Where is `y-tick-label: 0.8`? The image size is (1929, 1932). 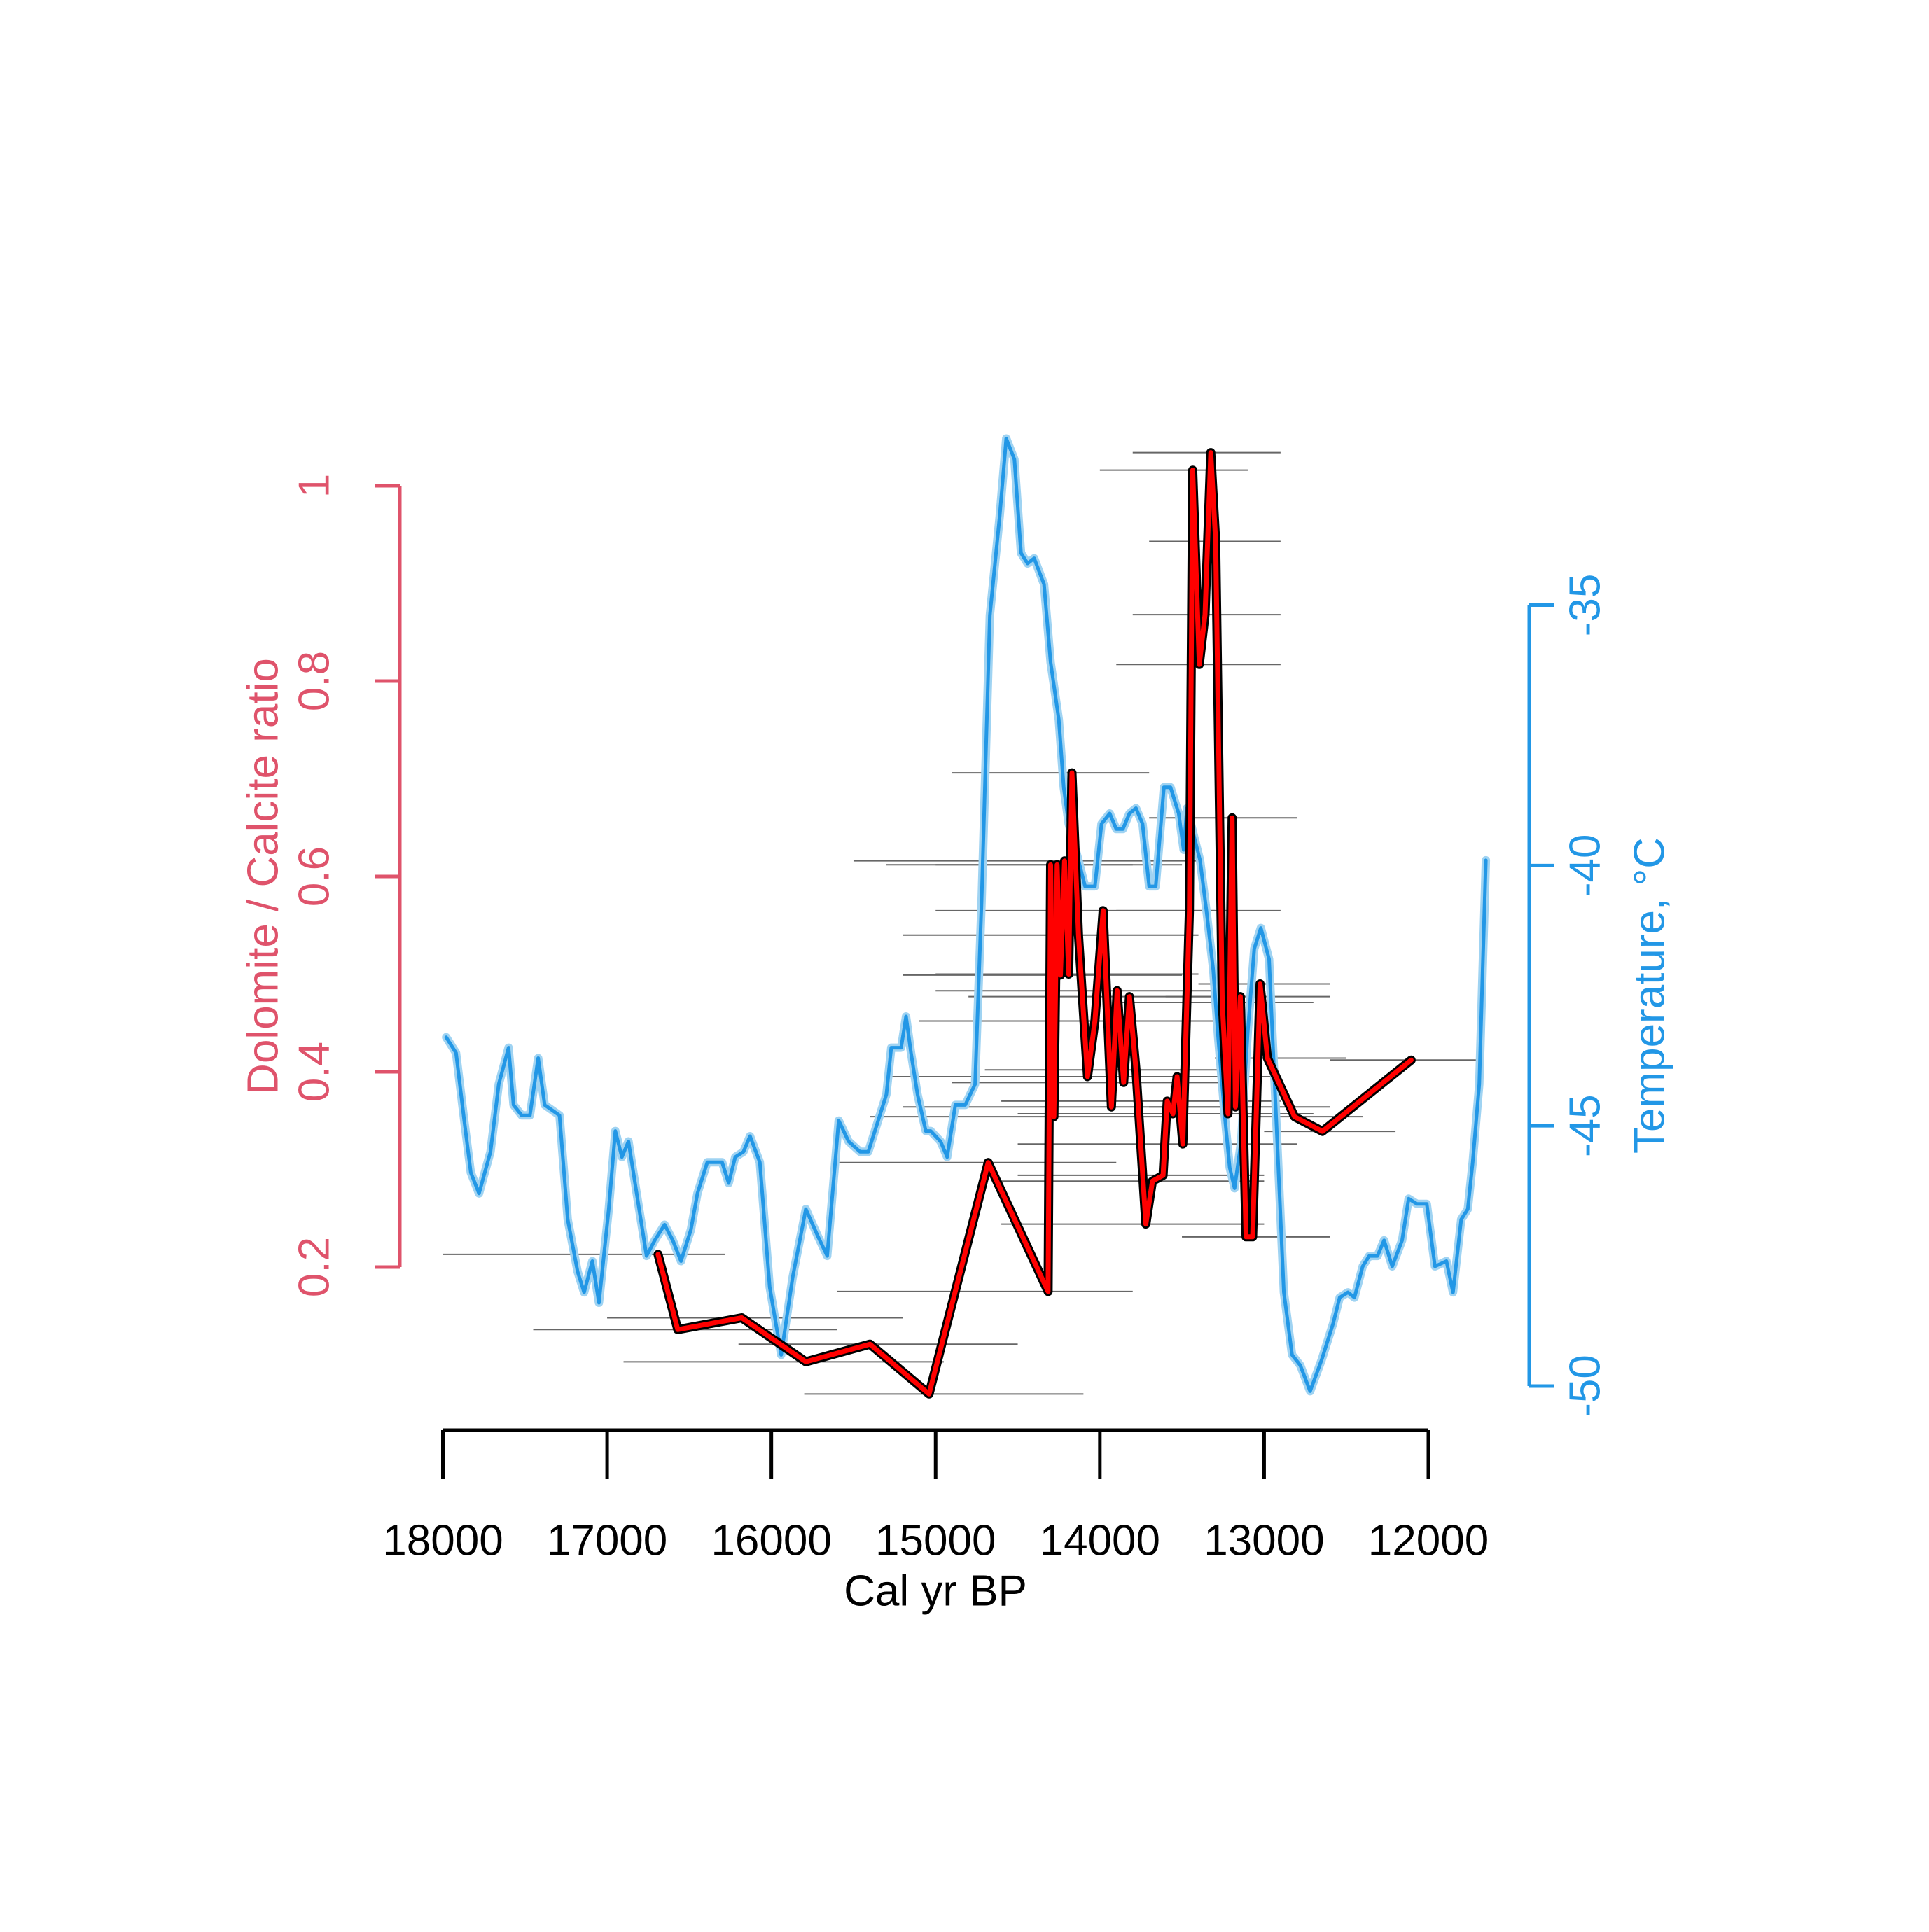
y-tick-label: 0.8 is located at coordinates (314, 681).